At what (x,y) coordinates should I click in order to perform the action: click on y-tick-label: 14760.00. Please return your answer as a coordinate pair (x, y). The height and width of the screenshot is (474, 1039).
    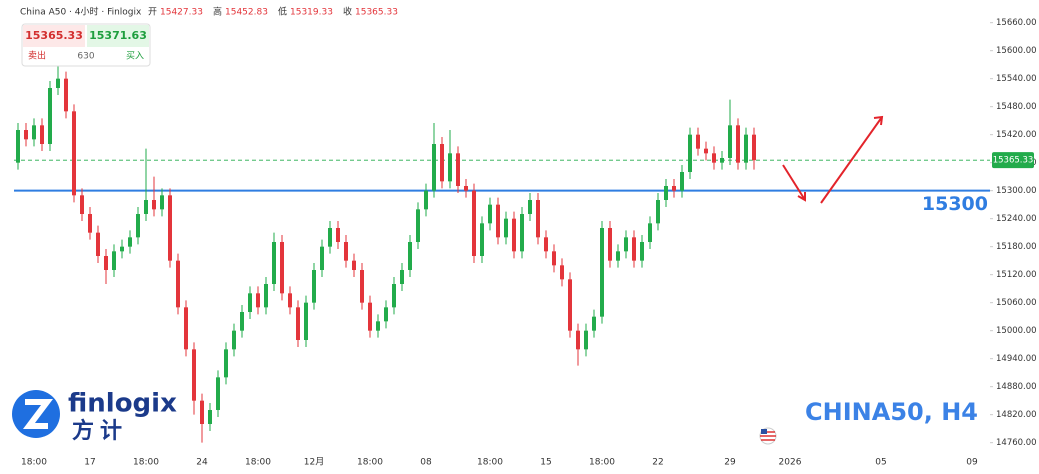
    Looking at the image, I should click on (1016, 443).